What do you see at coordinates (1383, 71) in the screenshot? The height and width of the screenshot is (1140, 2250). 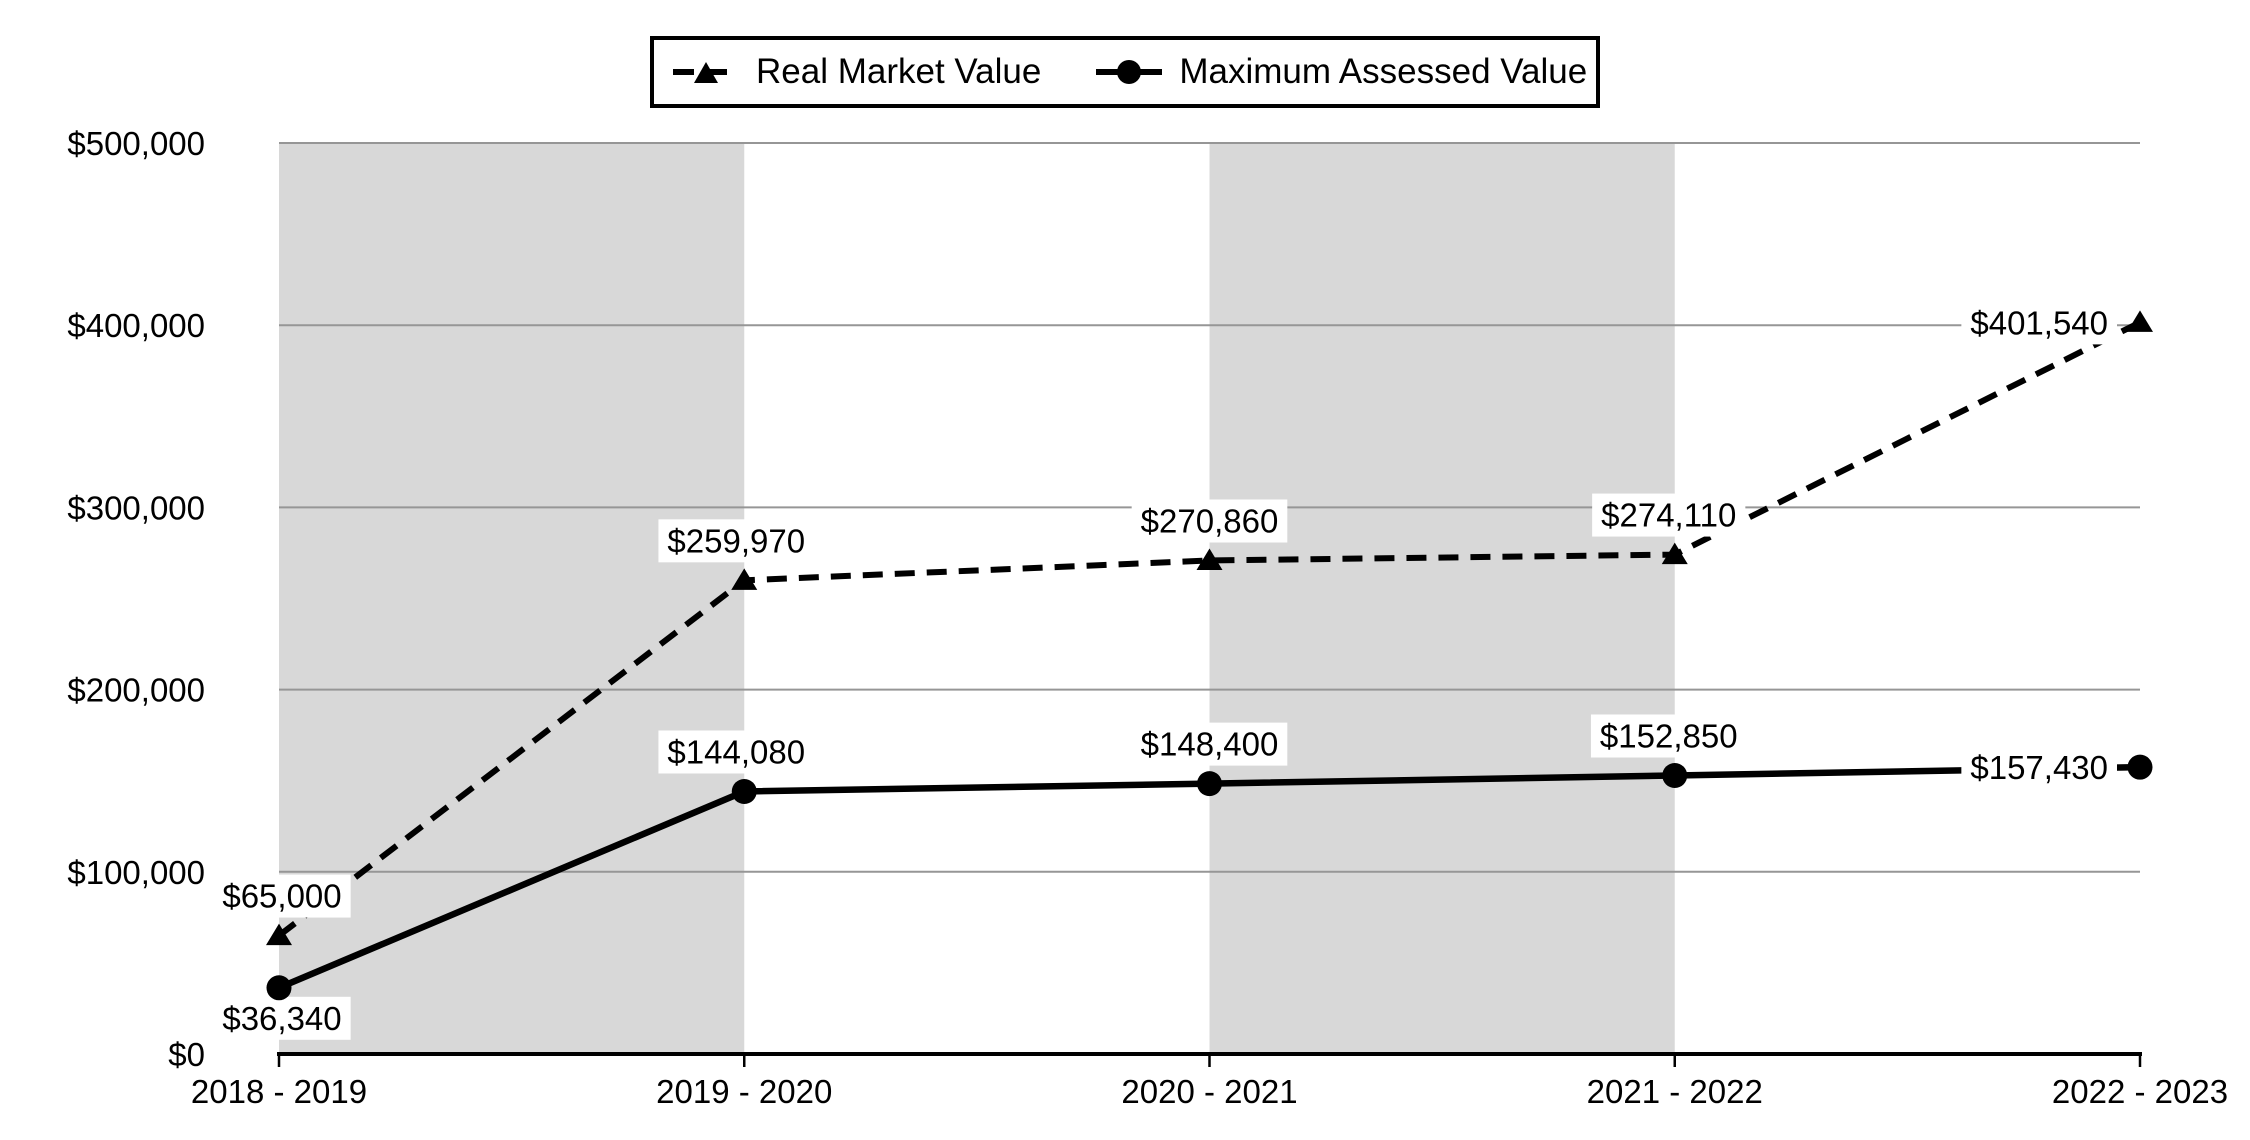 I see `legend-label-maximum-assessed-value: Maximum Assessed Value` at bounding box center [1383, 71].